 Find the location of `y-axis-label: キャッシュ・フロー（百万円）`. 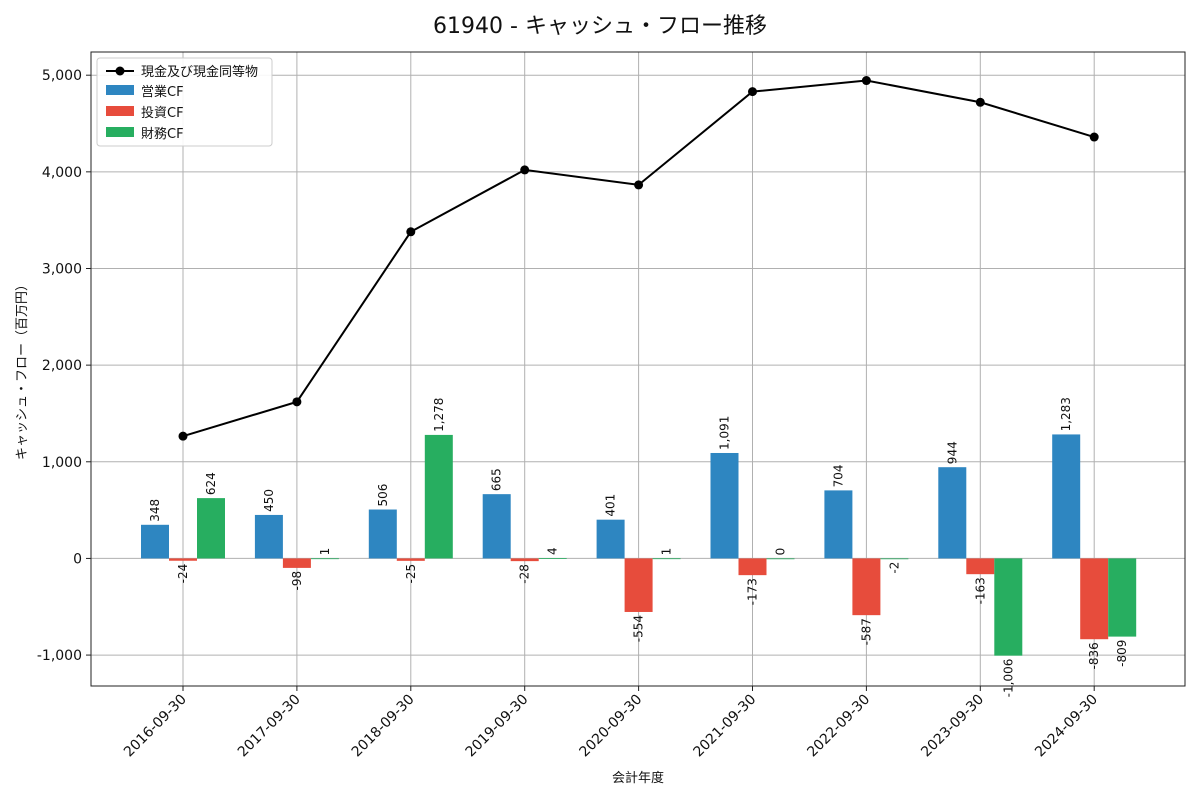

y-axis-label: キャッシュ・フロー（百万円） is located at coordinates (22, 369).